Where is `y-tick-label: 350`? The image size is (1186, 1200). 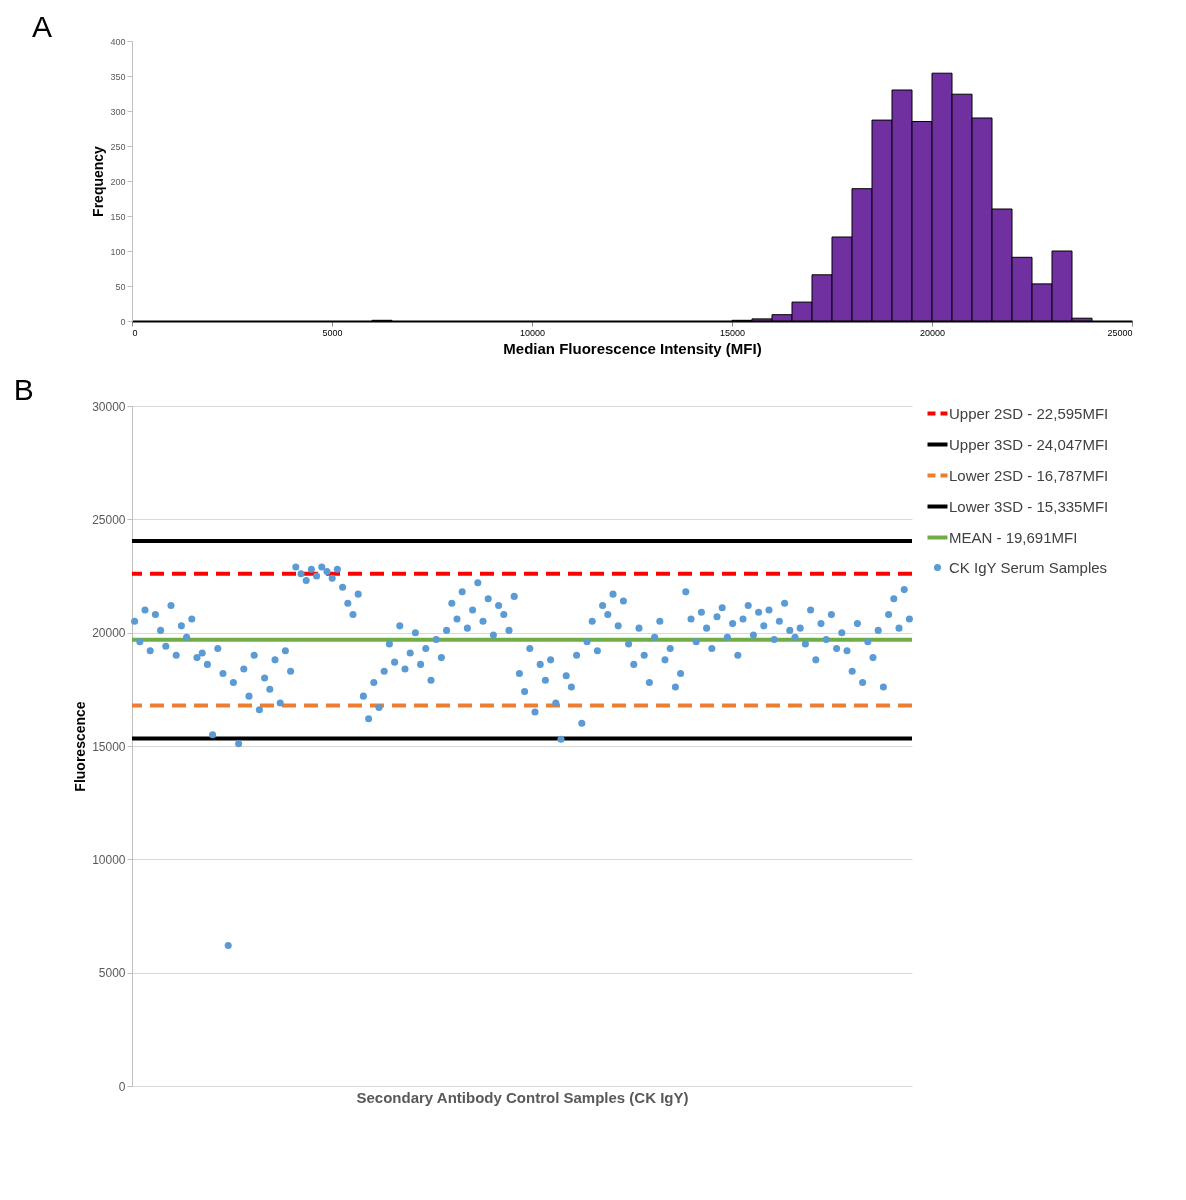
y-tick-label: 350 is located at coordinates (118, 76).